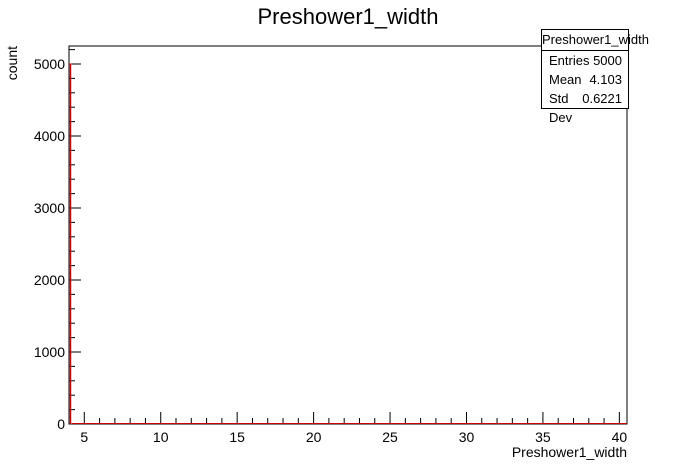 The image size is (696, 472). Describe the element at coordinates (467, 437) in the screenshot. I see `x-tick-label: 30` at that location.